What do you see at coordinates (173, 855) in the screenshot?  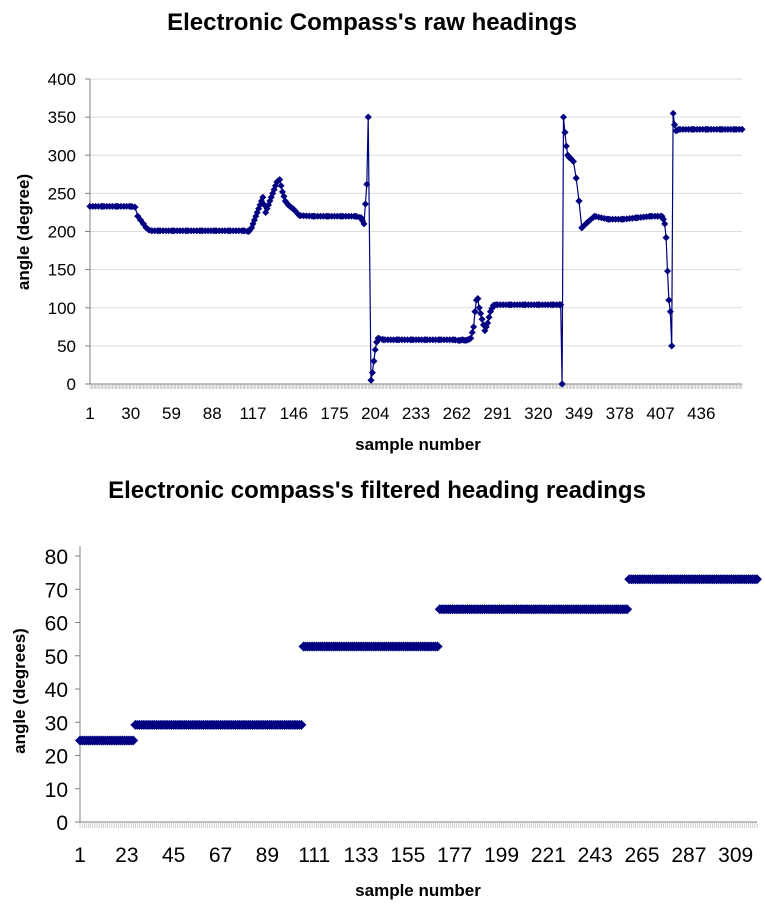 I see `x-tick-label: 45` at bounding box center [173, 855].